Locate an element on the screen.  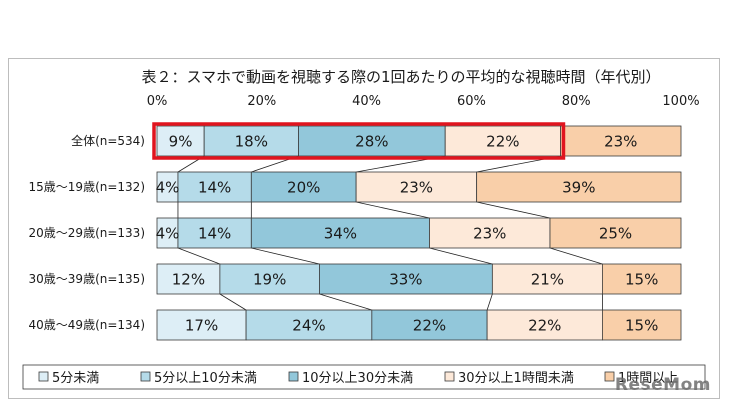
data-label: 12% is located at coordinates (188, 280).